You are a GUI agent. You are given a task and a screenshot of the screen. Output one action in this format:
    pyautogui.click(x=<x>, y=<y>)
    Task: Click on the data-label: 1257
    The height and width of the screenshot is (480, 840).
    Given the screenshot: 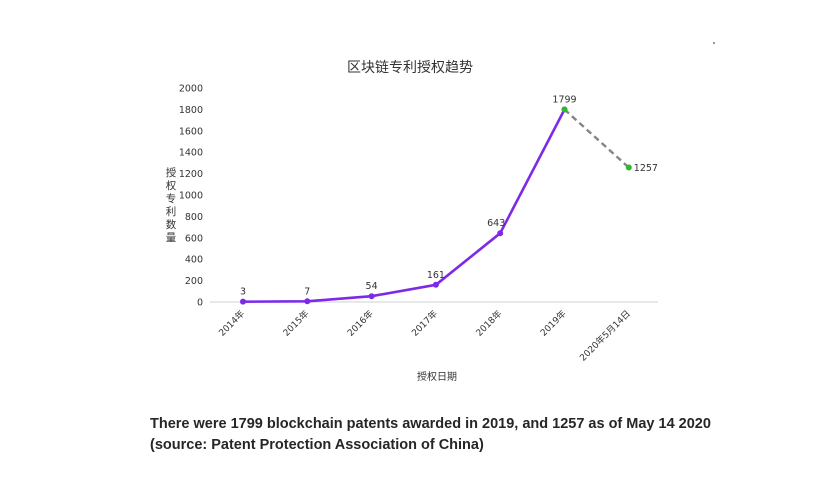 What is the action you would take?
    pyautogui.click(x=646, y=168)
    